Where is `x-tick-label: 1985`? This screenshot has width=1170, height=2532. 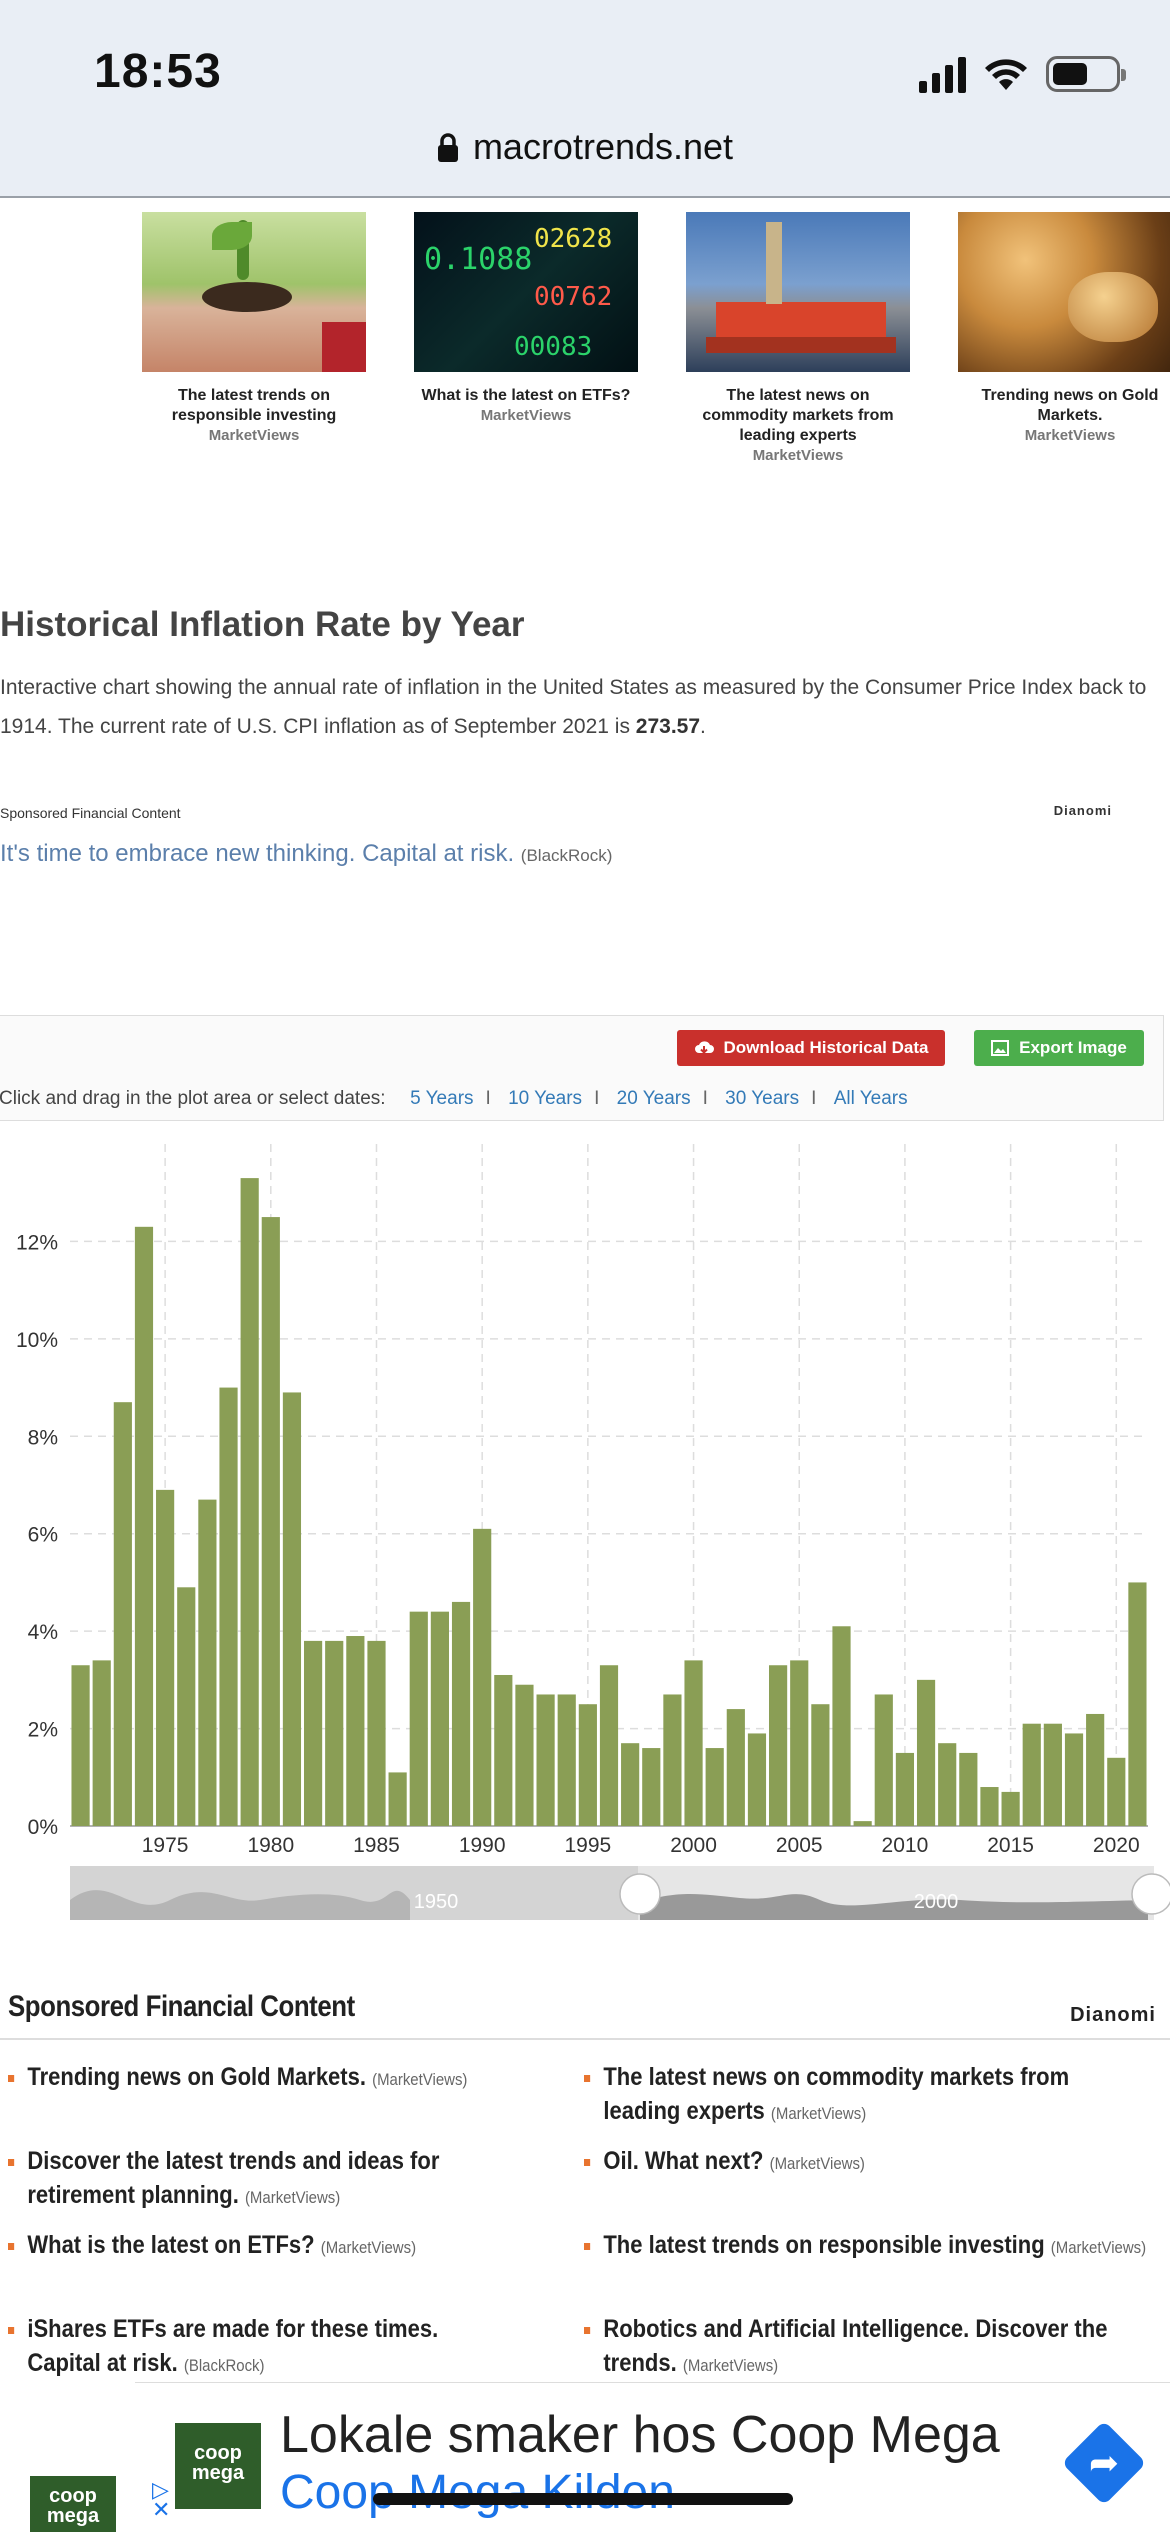 x-tick-label: 1985 is located at coordinates (376, 1845).